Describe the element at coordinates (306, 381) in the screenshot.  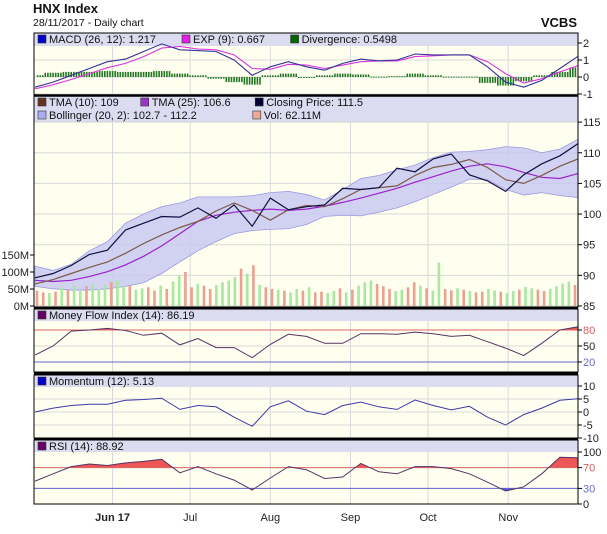
I see `panel-momentum-legend-band` at that location.